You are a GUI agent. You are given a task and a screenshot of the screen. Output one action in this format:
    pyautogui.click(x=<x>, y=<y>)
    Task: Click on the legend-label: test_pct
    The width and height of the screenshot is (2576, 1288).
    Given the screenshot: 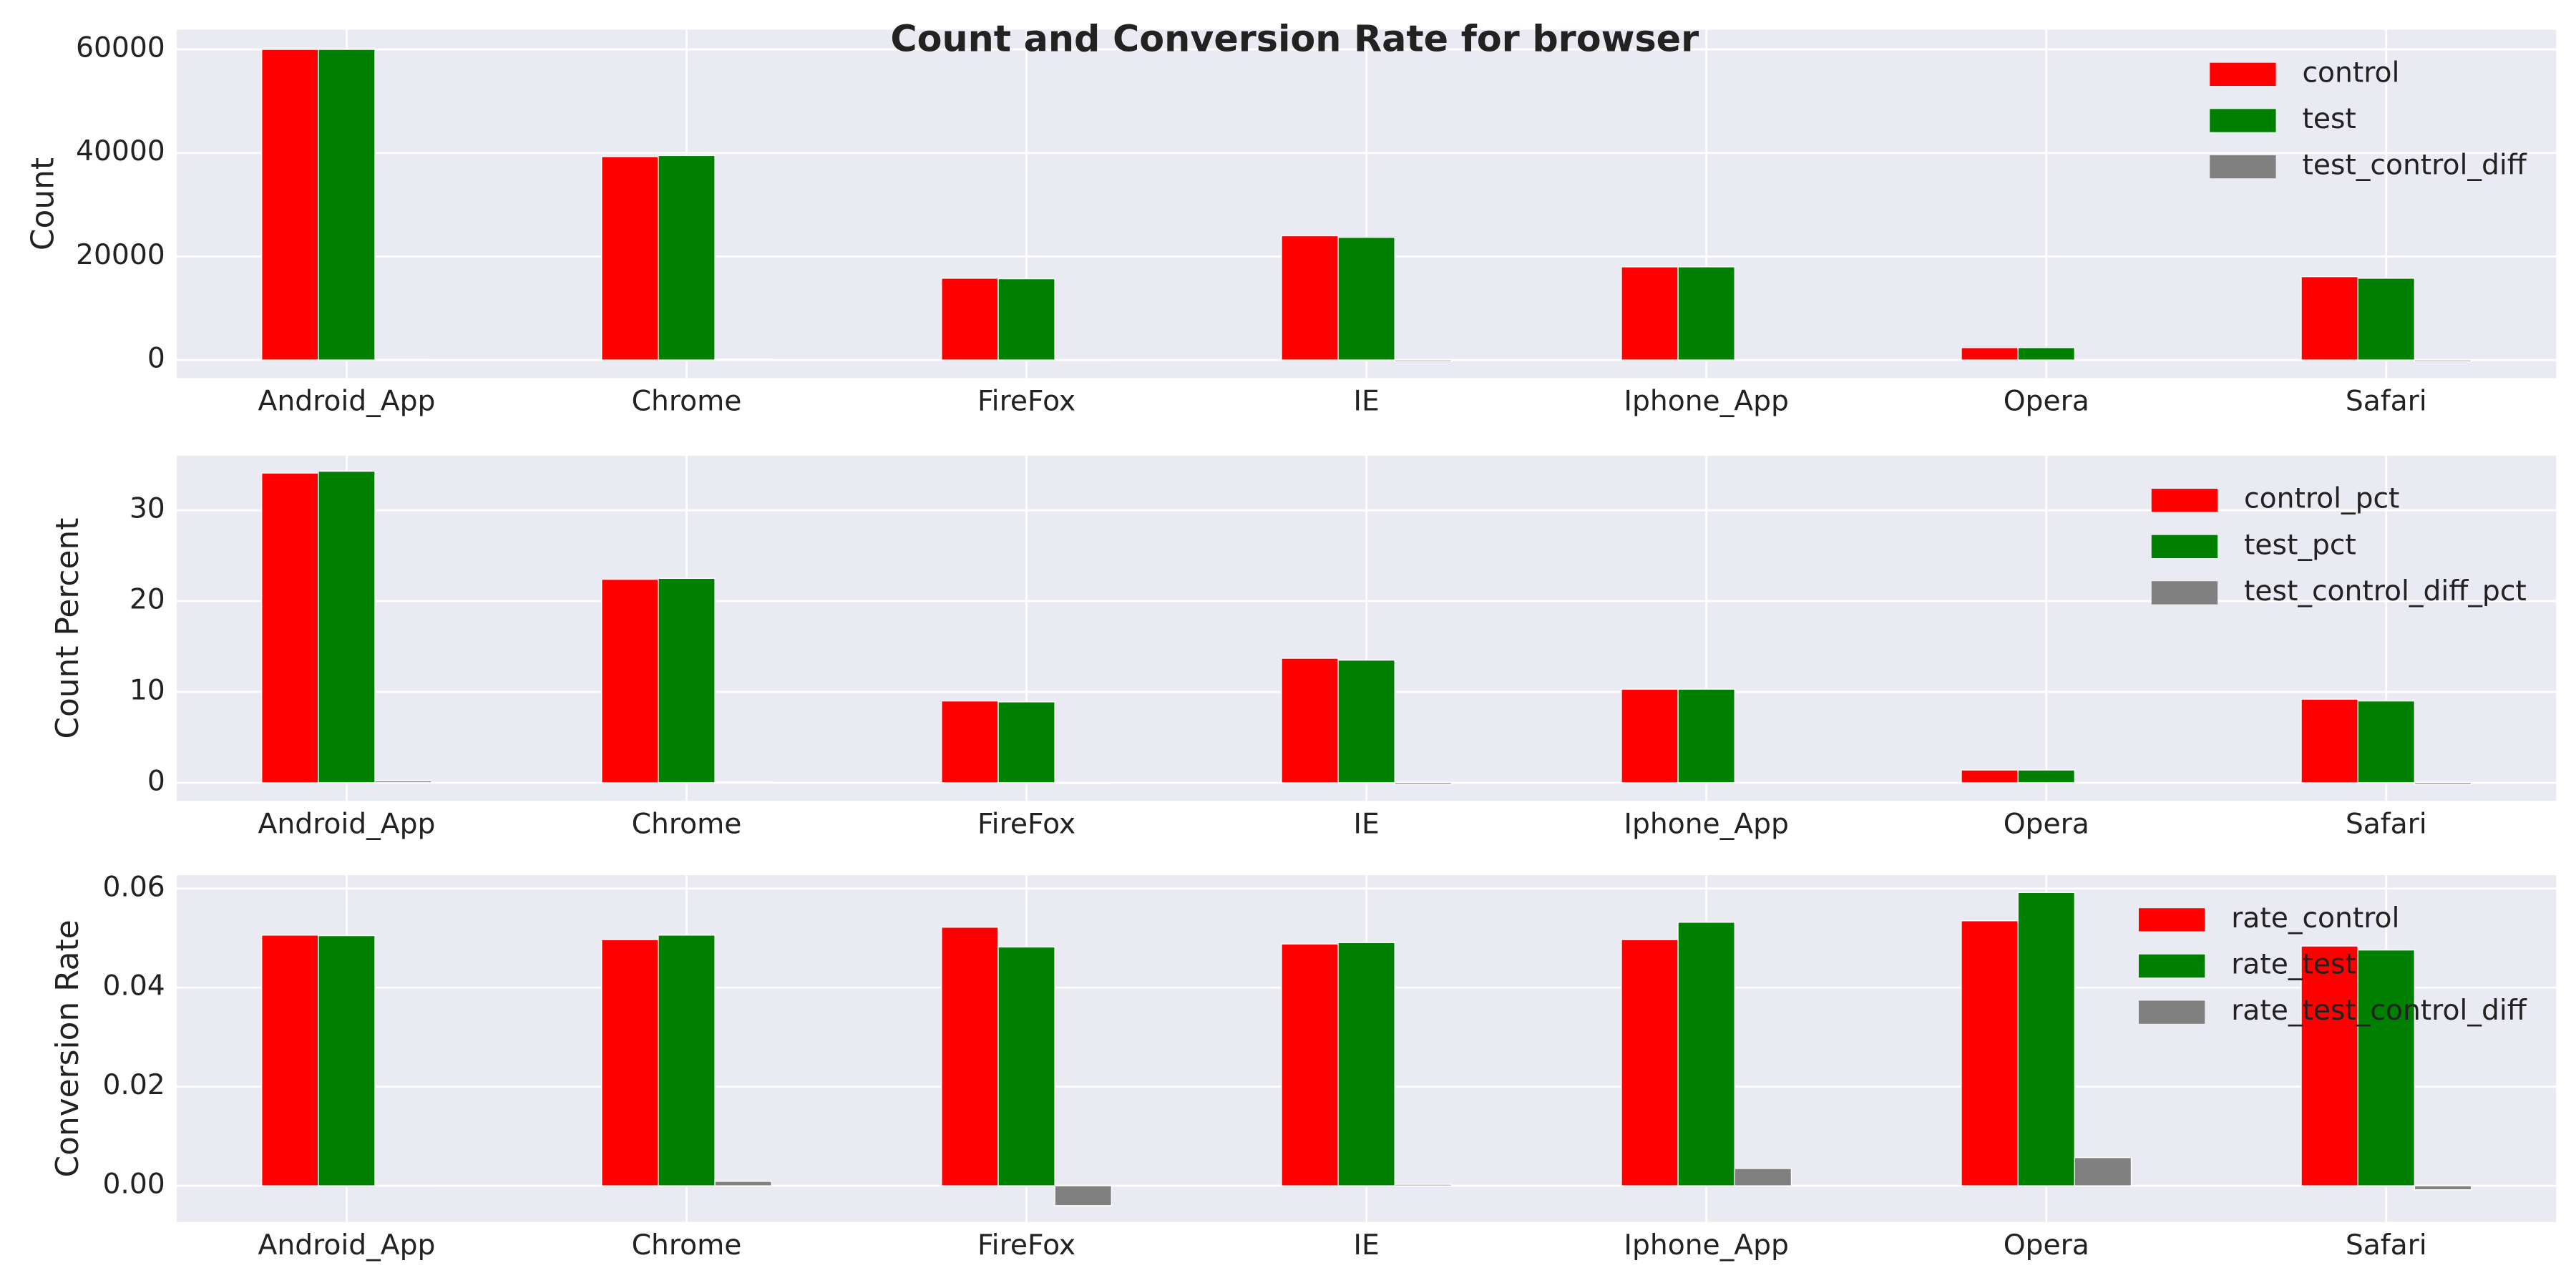 What is the action you would take?
    pyautogui.click(x=2300, y=545)
    